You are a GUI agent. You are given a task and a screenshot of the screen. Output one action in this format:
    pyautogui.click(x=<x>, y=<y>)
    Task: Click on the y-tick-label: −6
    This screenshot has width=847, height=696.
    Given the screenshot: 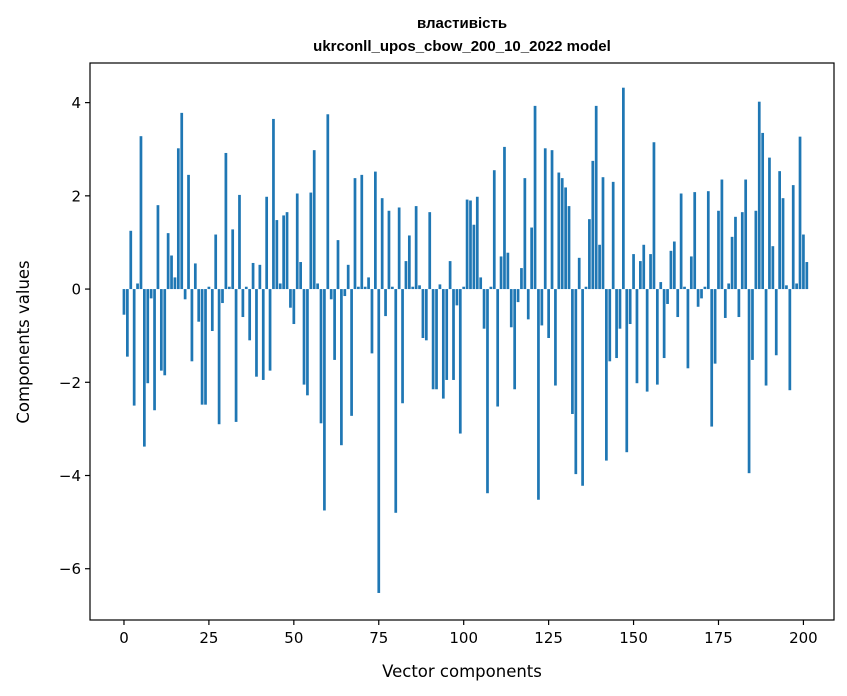 What is the action you would take?
    pyautogui.click(x=70, y=569)
    